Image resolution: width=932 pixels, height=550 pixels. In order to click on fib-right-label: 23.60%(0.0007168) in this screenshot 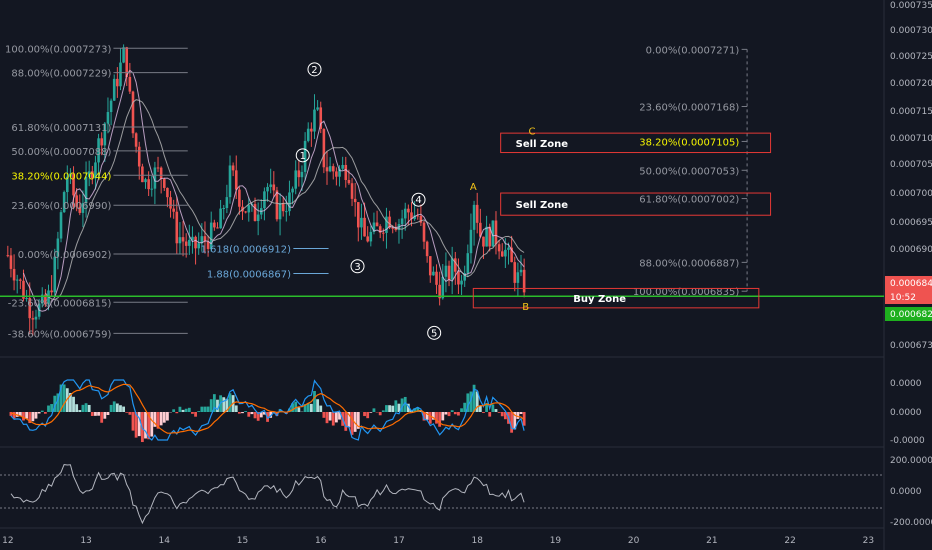, I will do `click(689, 108)`.